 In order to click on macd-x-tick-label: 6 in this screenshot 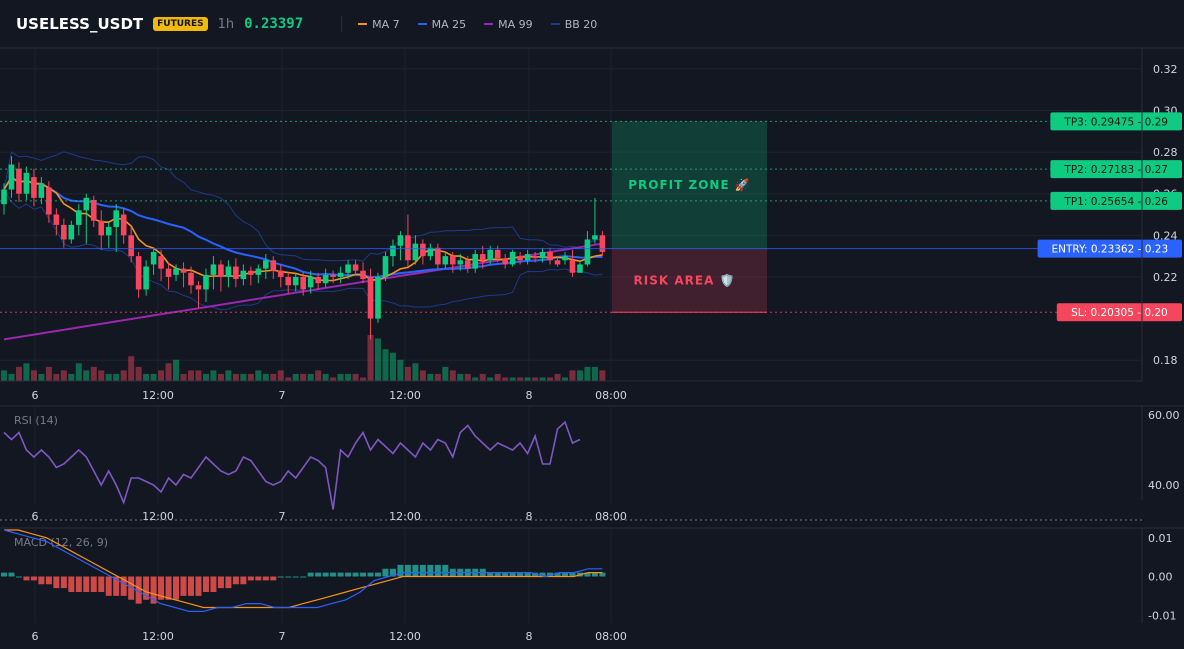, I will do `click(35, 636)`.